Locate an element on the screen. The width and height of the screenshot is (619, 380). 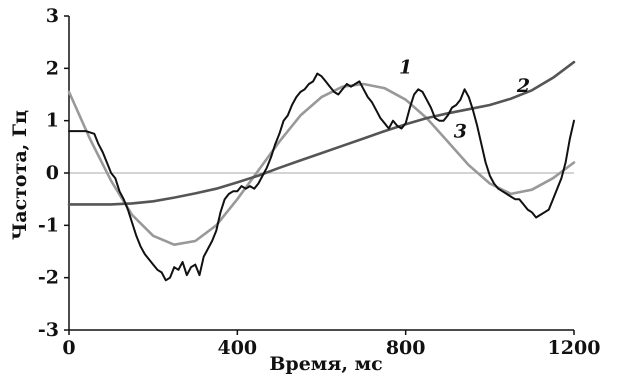
y-tick-label: 3 is located at coordinates (52, 16).